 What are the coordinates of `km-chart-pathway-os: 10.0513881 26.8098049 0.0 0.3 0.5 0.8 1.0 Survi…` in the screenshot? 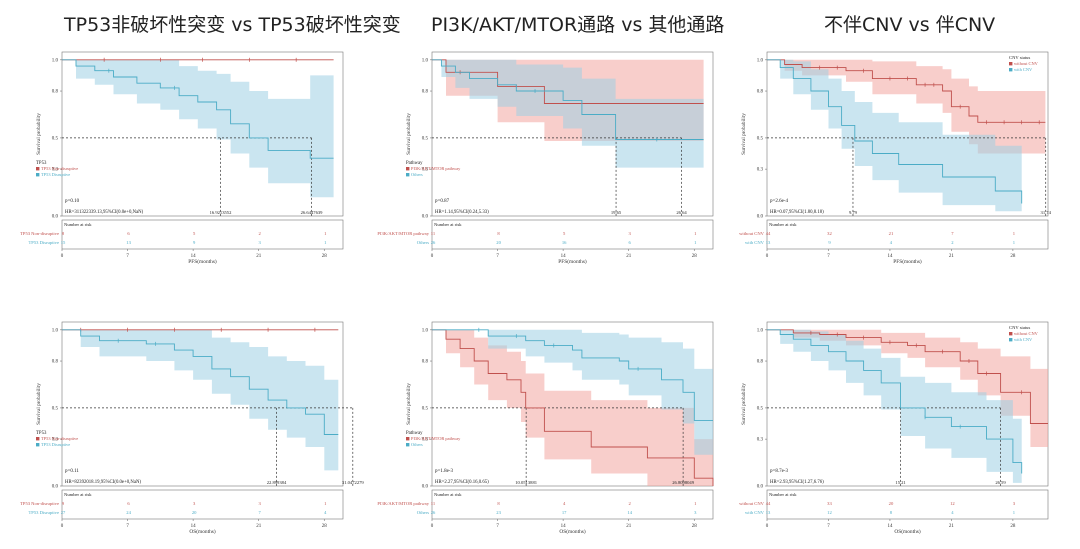 It's located at (545, 428).